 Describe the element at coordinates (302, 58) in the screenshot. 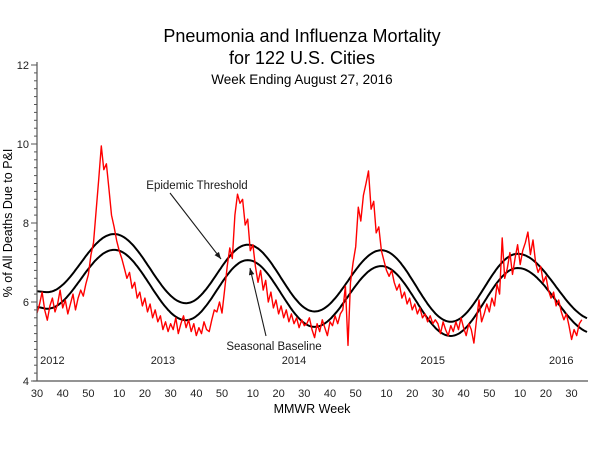

I see `chart-title-line2: for 122 U.S. Cities` at that location.